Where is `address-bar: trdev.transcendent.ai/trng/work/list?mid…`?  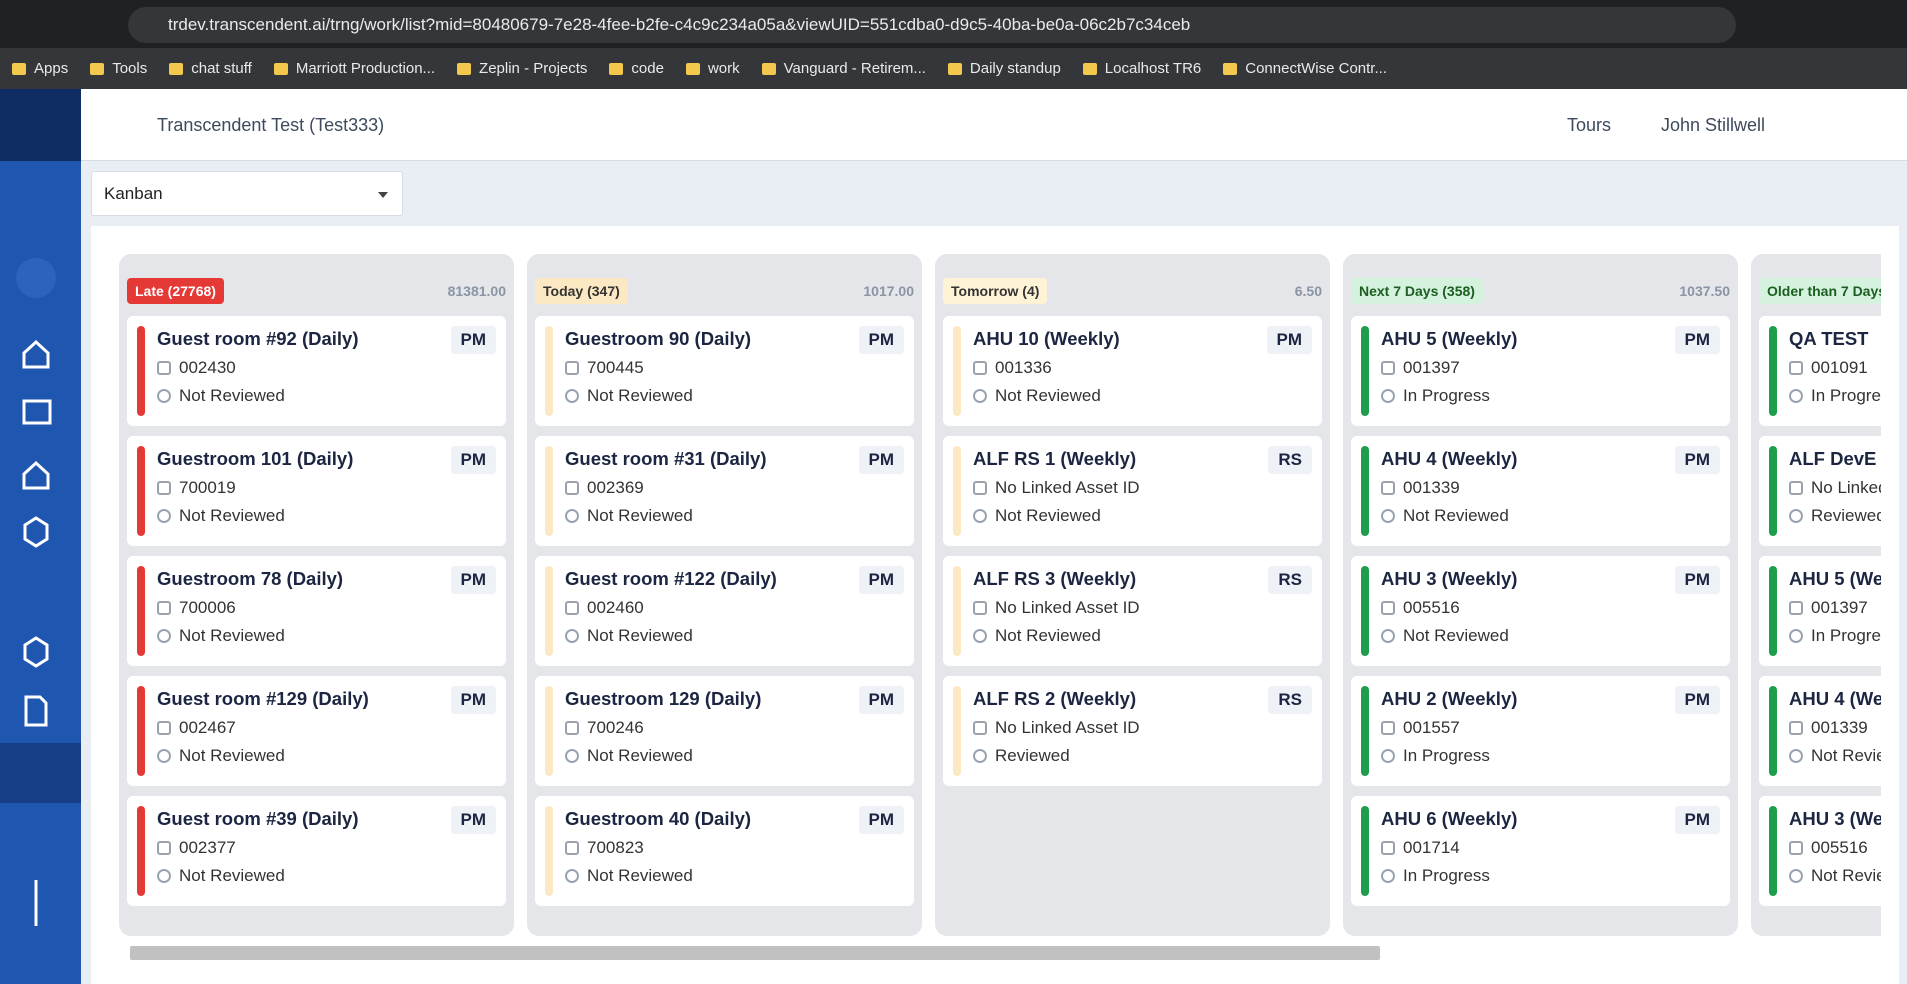
address-bar: trdev.transcendent.ai/trng/work/list?mid… is located at coordinates (932, 25).